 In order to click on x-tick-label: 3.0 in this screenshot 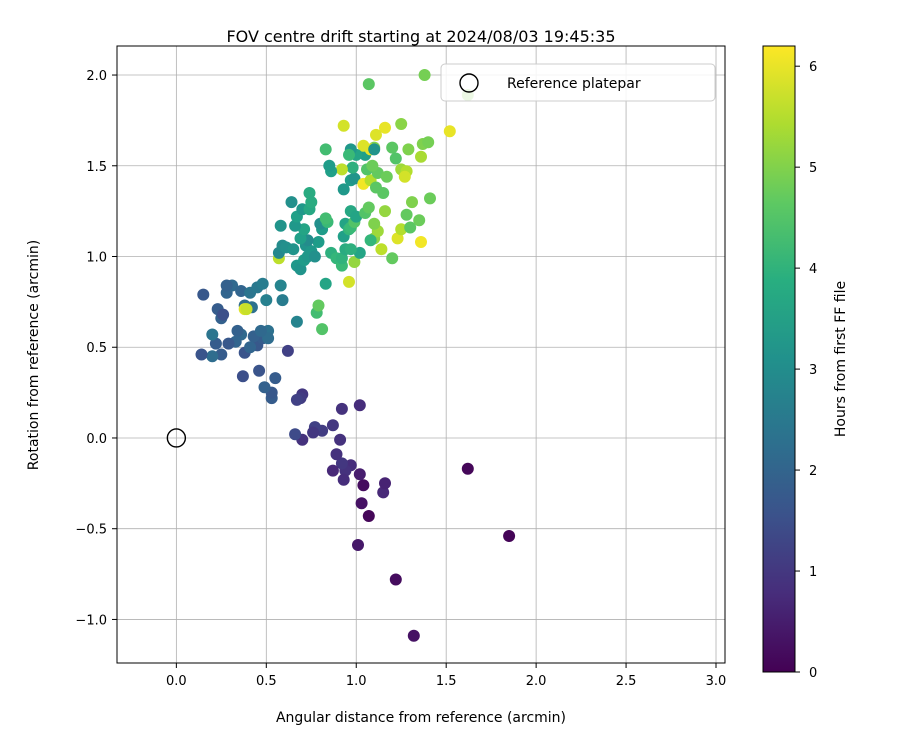, I will do `click(716, 681)`.